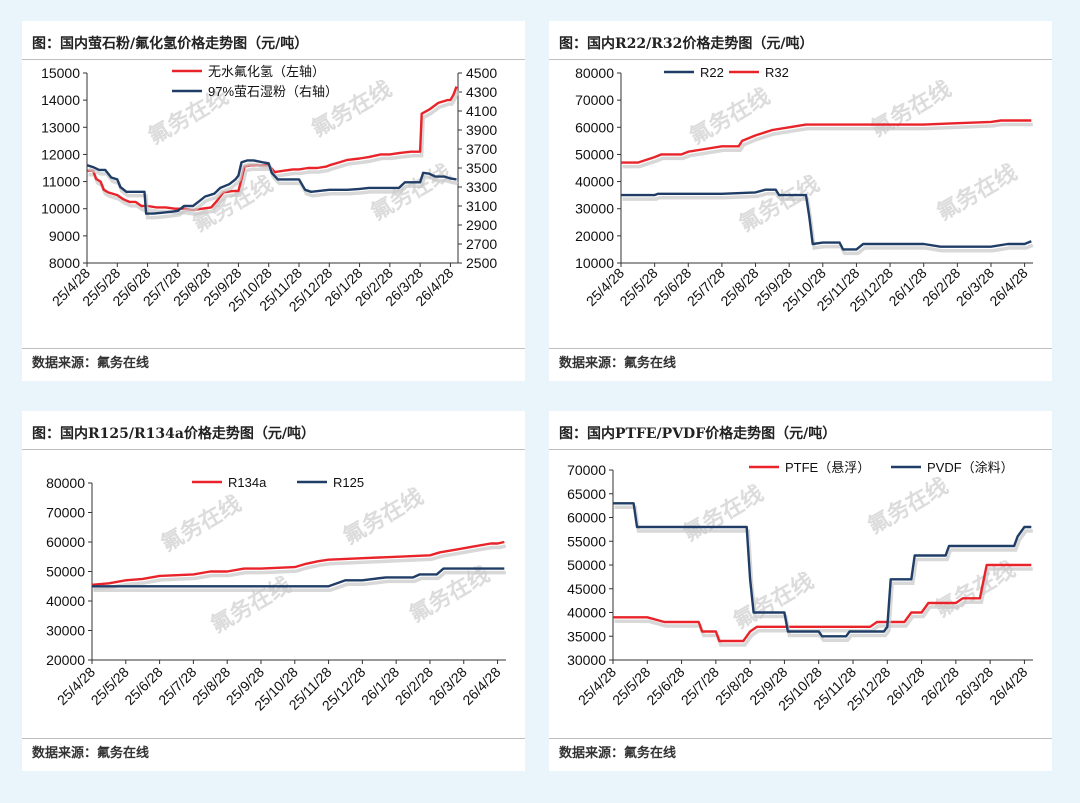 Image resolution: width=1080 pixels, height=803 pixels. I want to click on legend-label: R22, so click(712, 72).